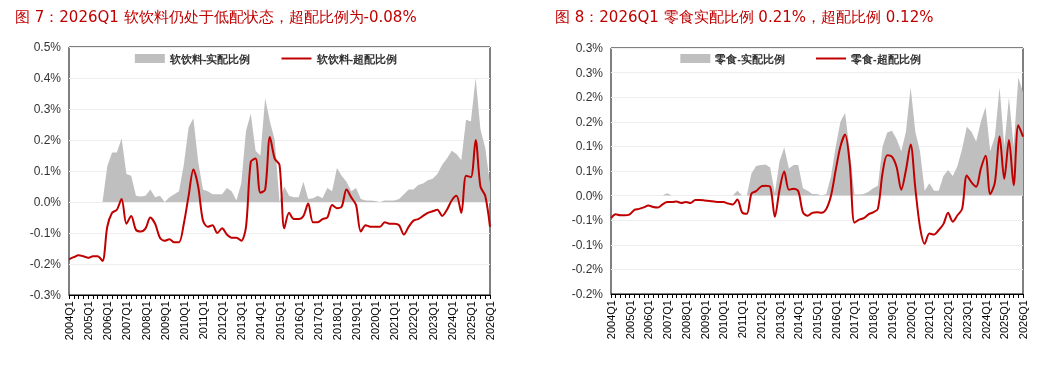 Image resolution: width=1061 pixels, height=378 pixels. I want to click on y-tick-label: 0.5%, so click(47, 47).